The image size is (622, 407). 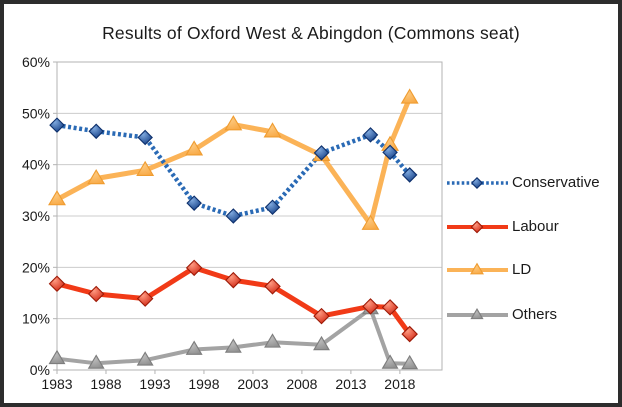 I want to click on series-markers-labour, so click(x=233, y=301).